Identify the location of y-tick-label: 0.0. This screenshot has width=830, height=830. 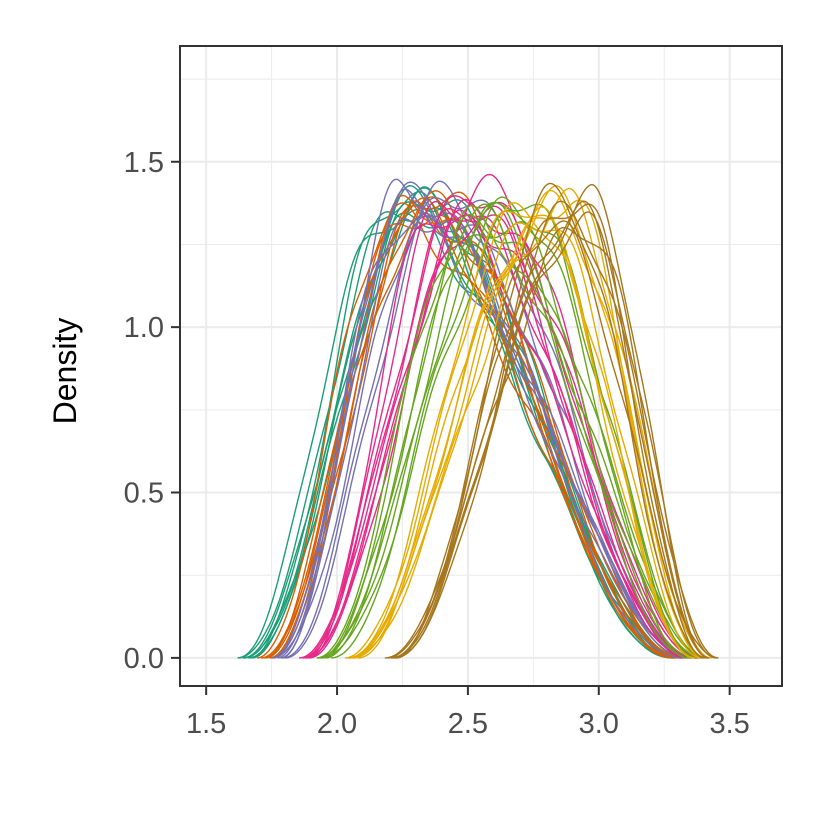
(144, 659).